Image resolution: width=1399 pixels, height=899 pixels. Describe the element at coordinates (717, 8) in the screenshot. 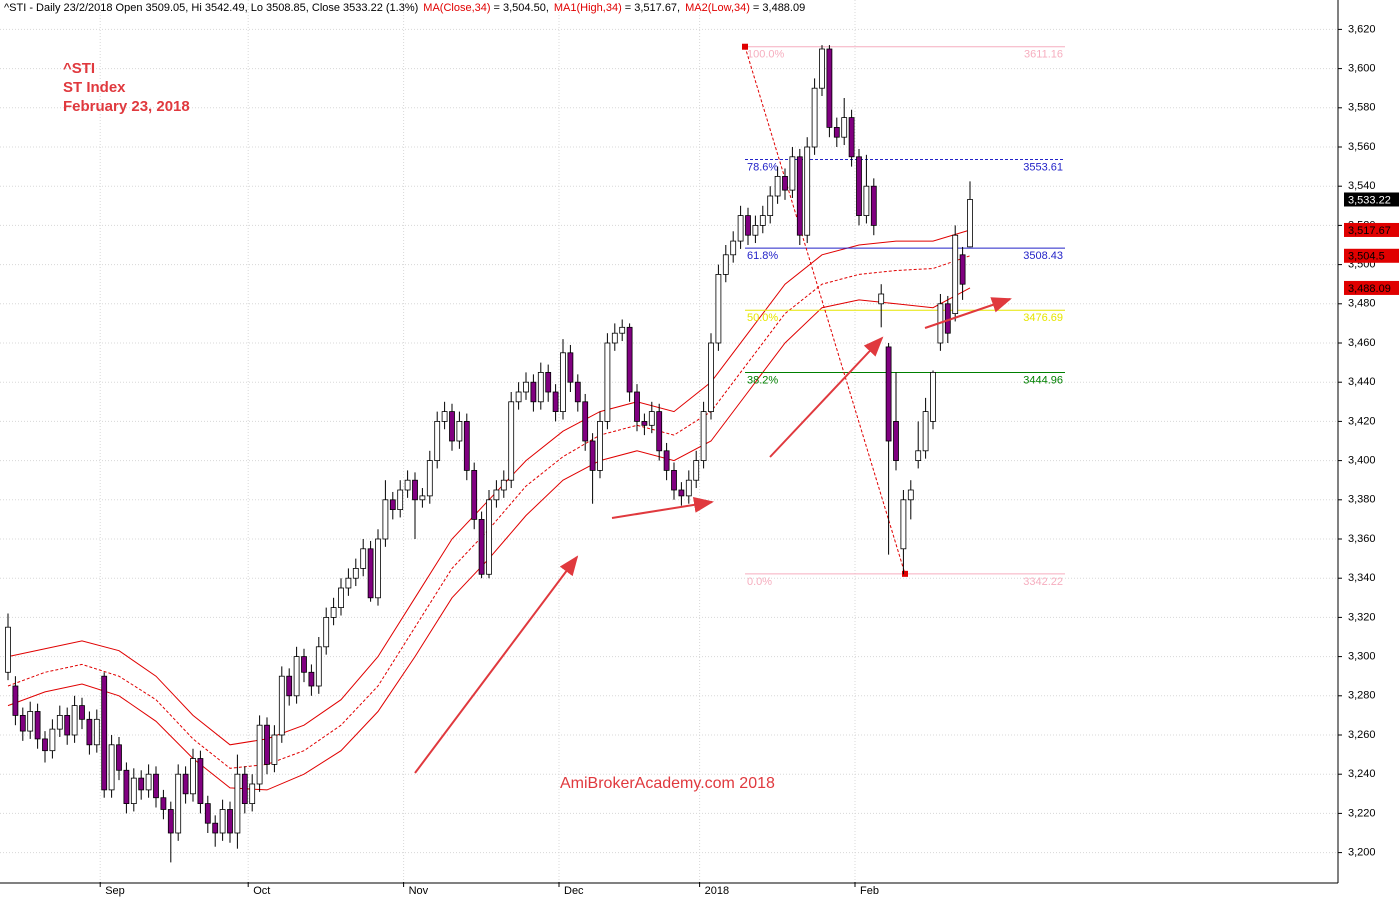

I see `header-label: MA2(Low,34)` at that location.